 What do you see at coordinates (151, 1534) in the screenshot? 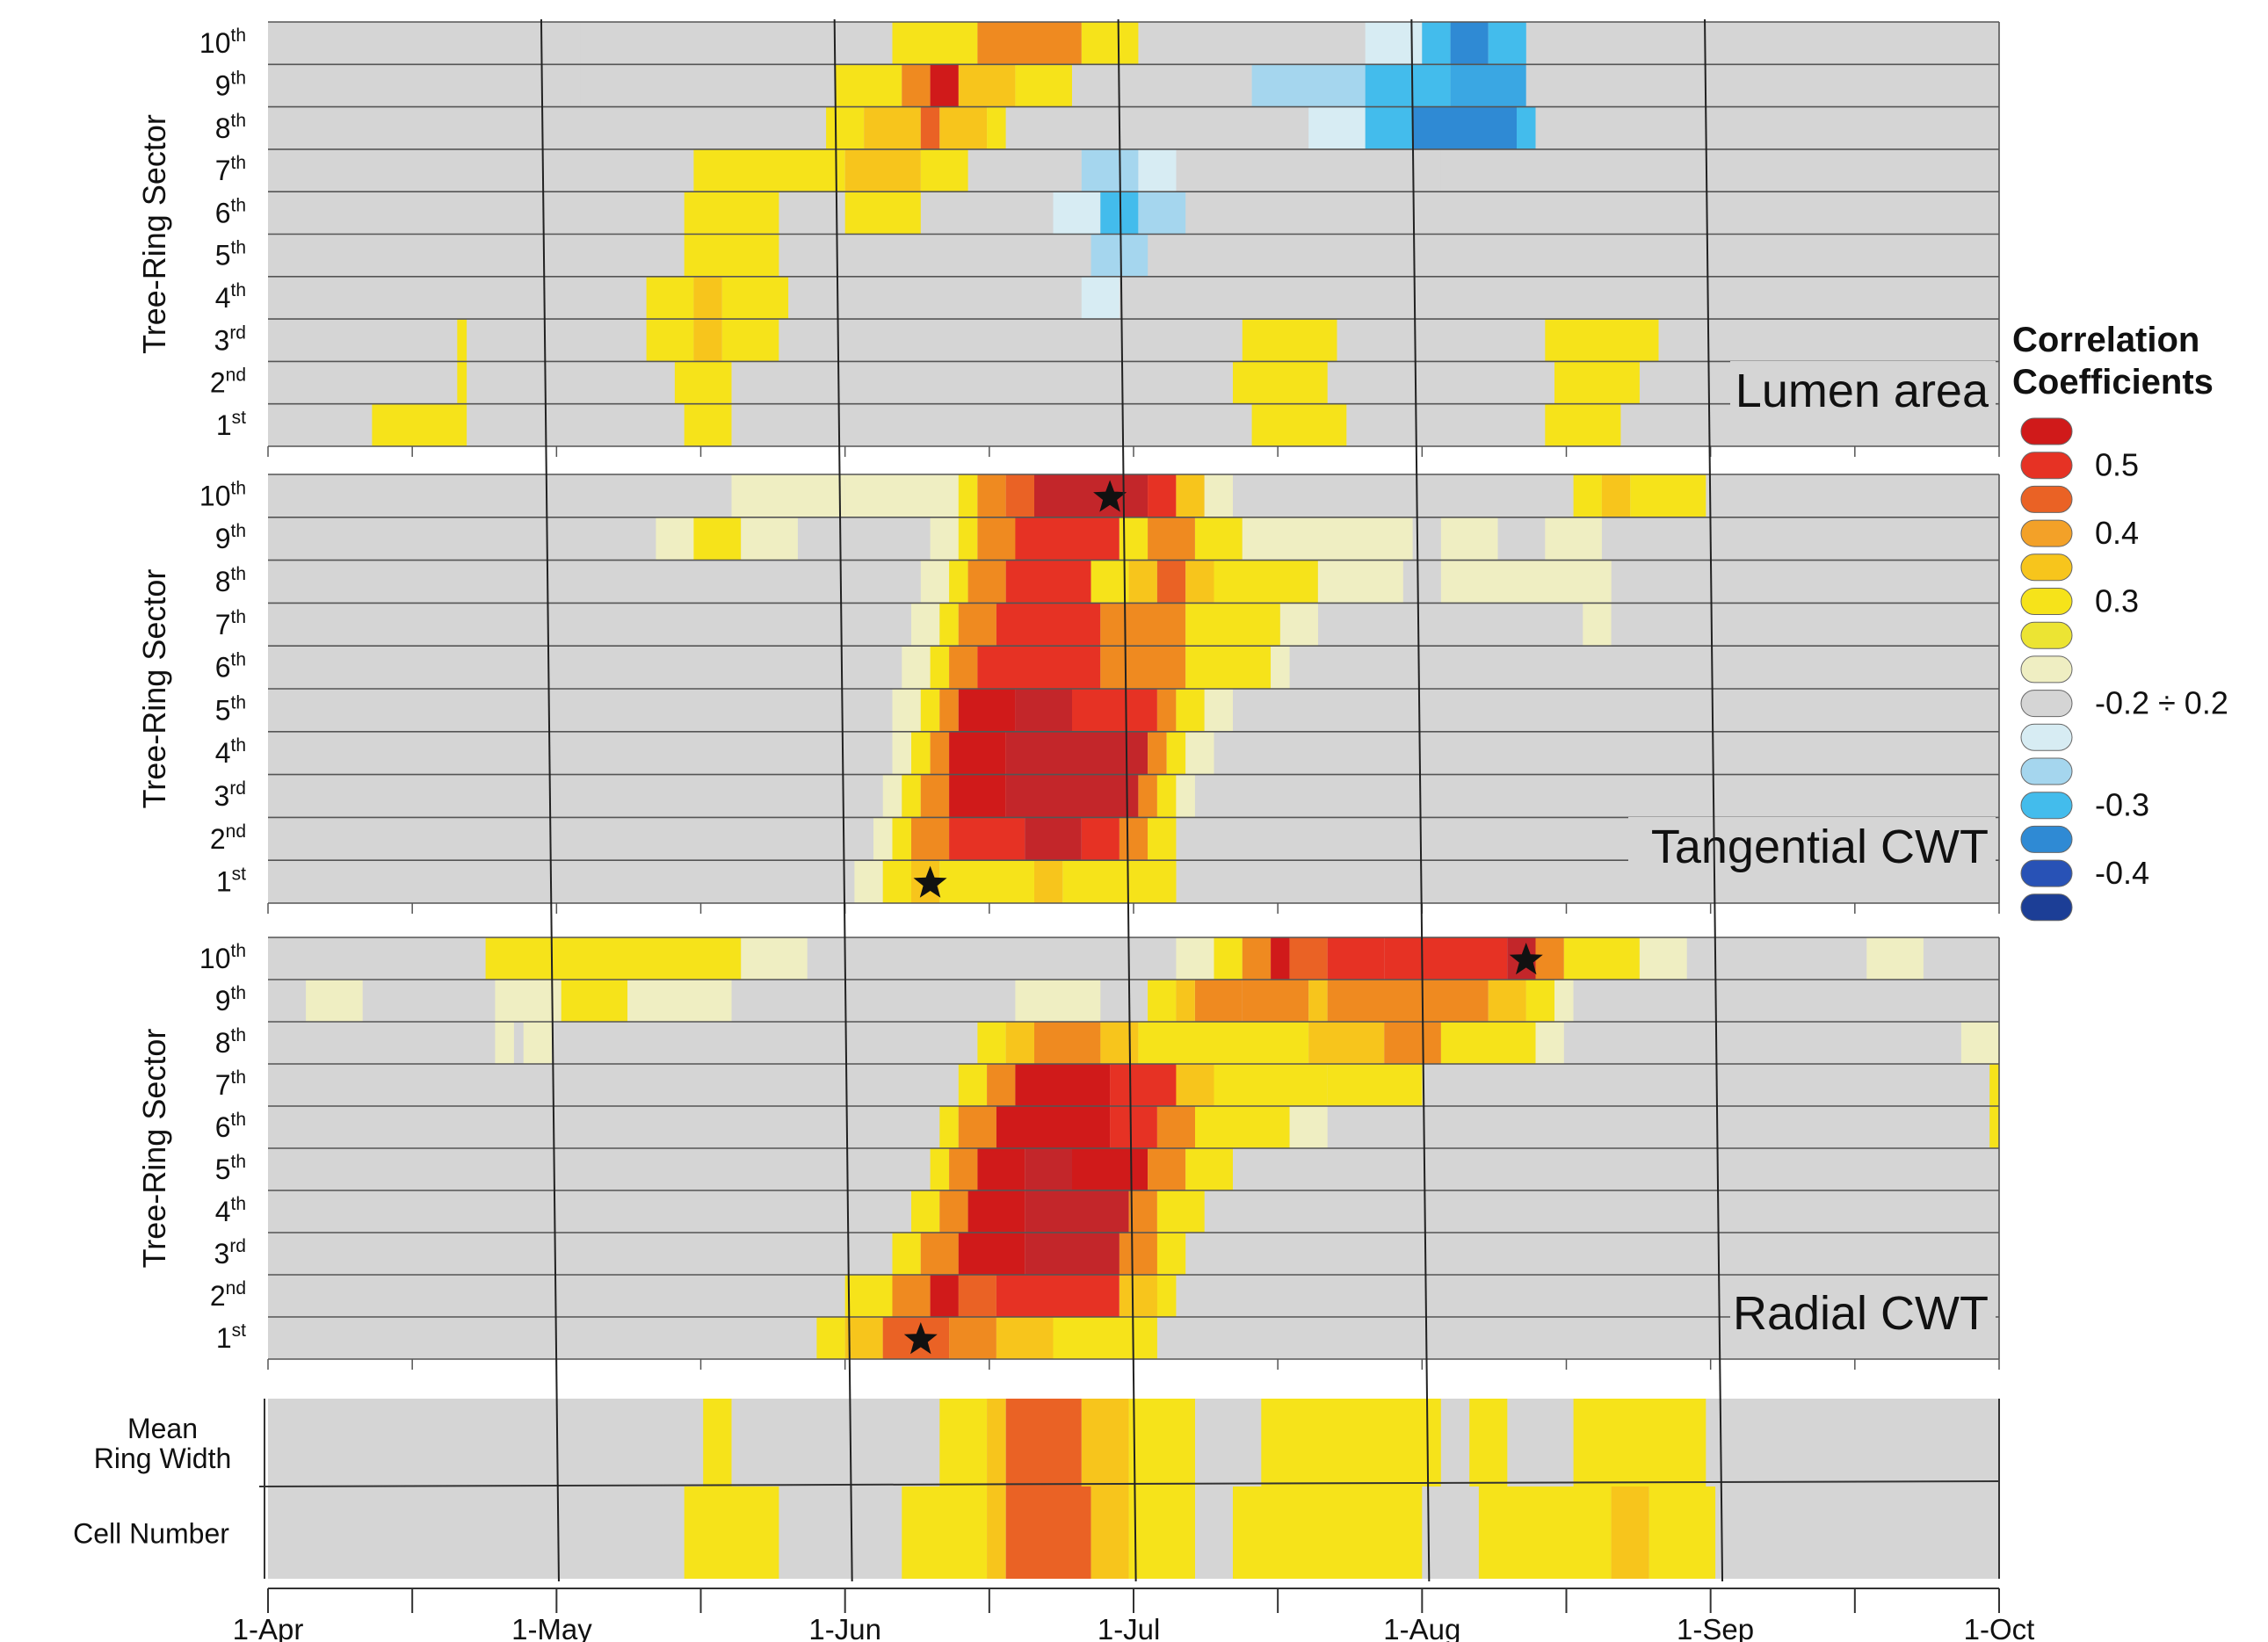
I see `bottom-row-label: Cell Number` at bounding box center [151, 1534].